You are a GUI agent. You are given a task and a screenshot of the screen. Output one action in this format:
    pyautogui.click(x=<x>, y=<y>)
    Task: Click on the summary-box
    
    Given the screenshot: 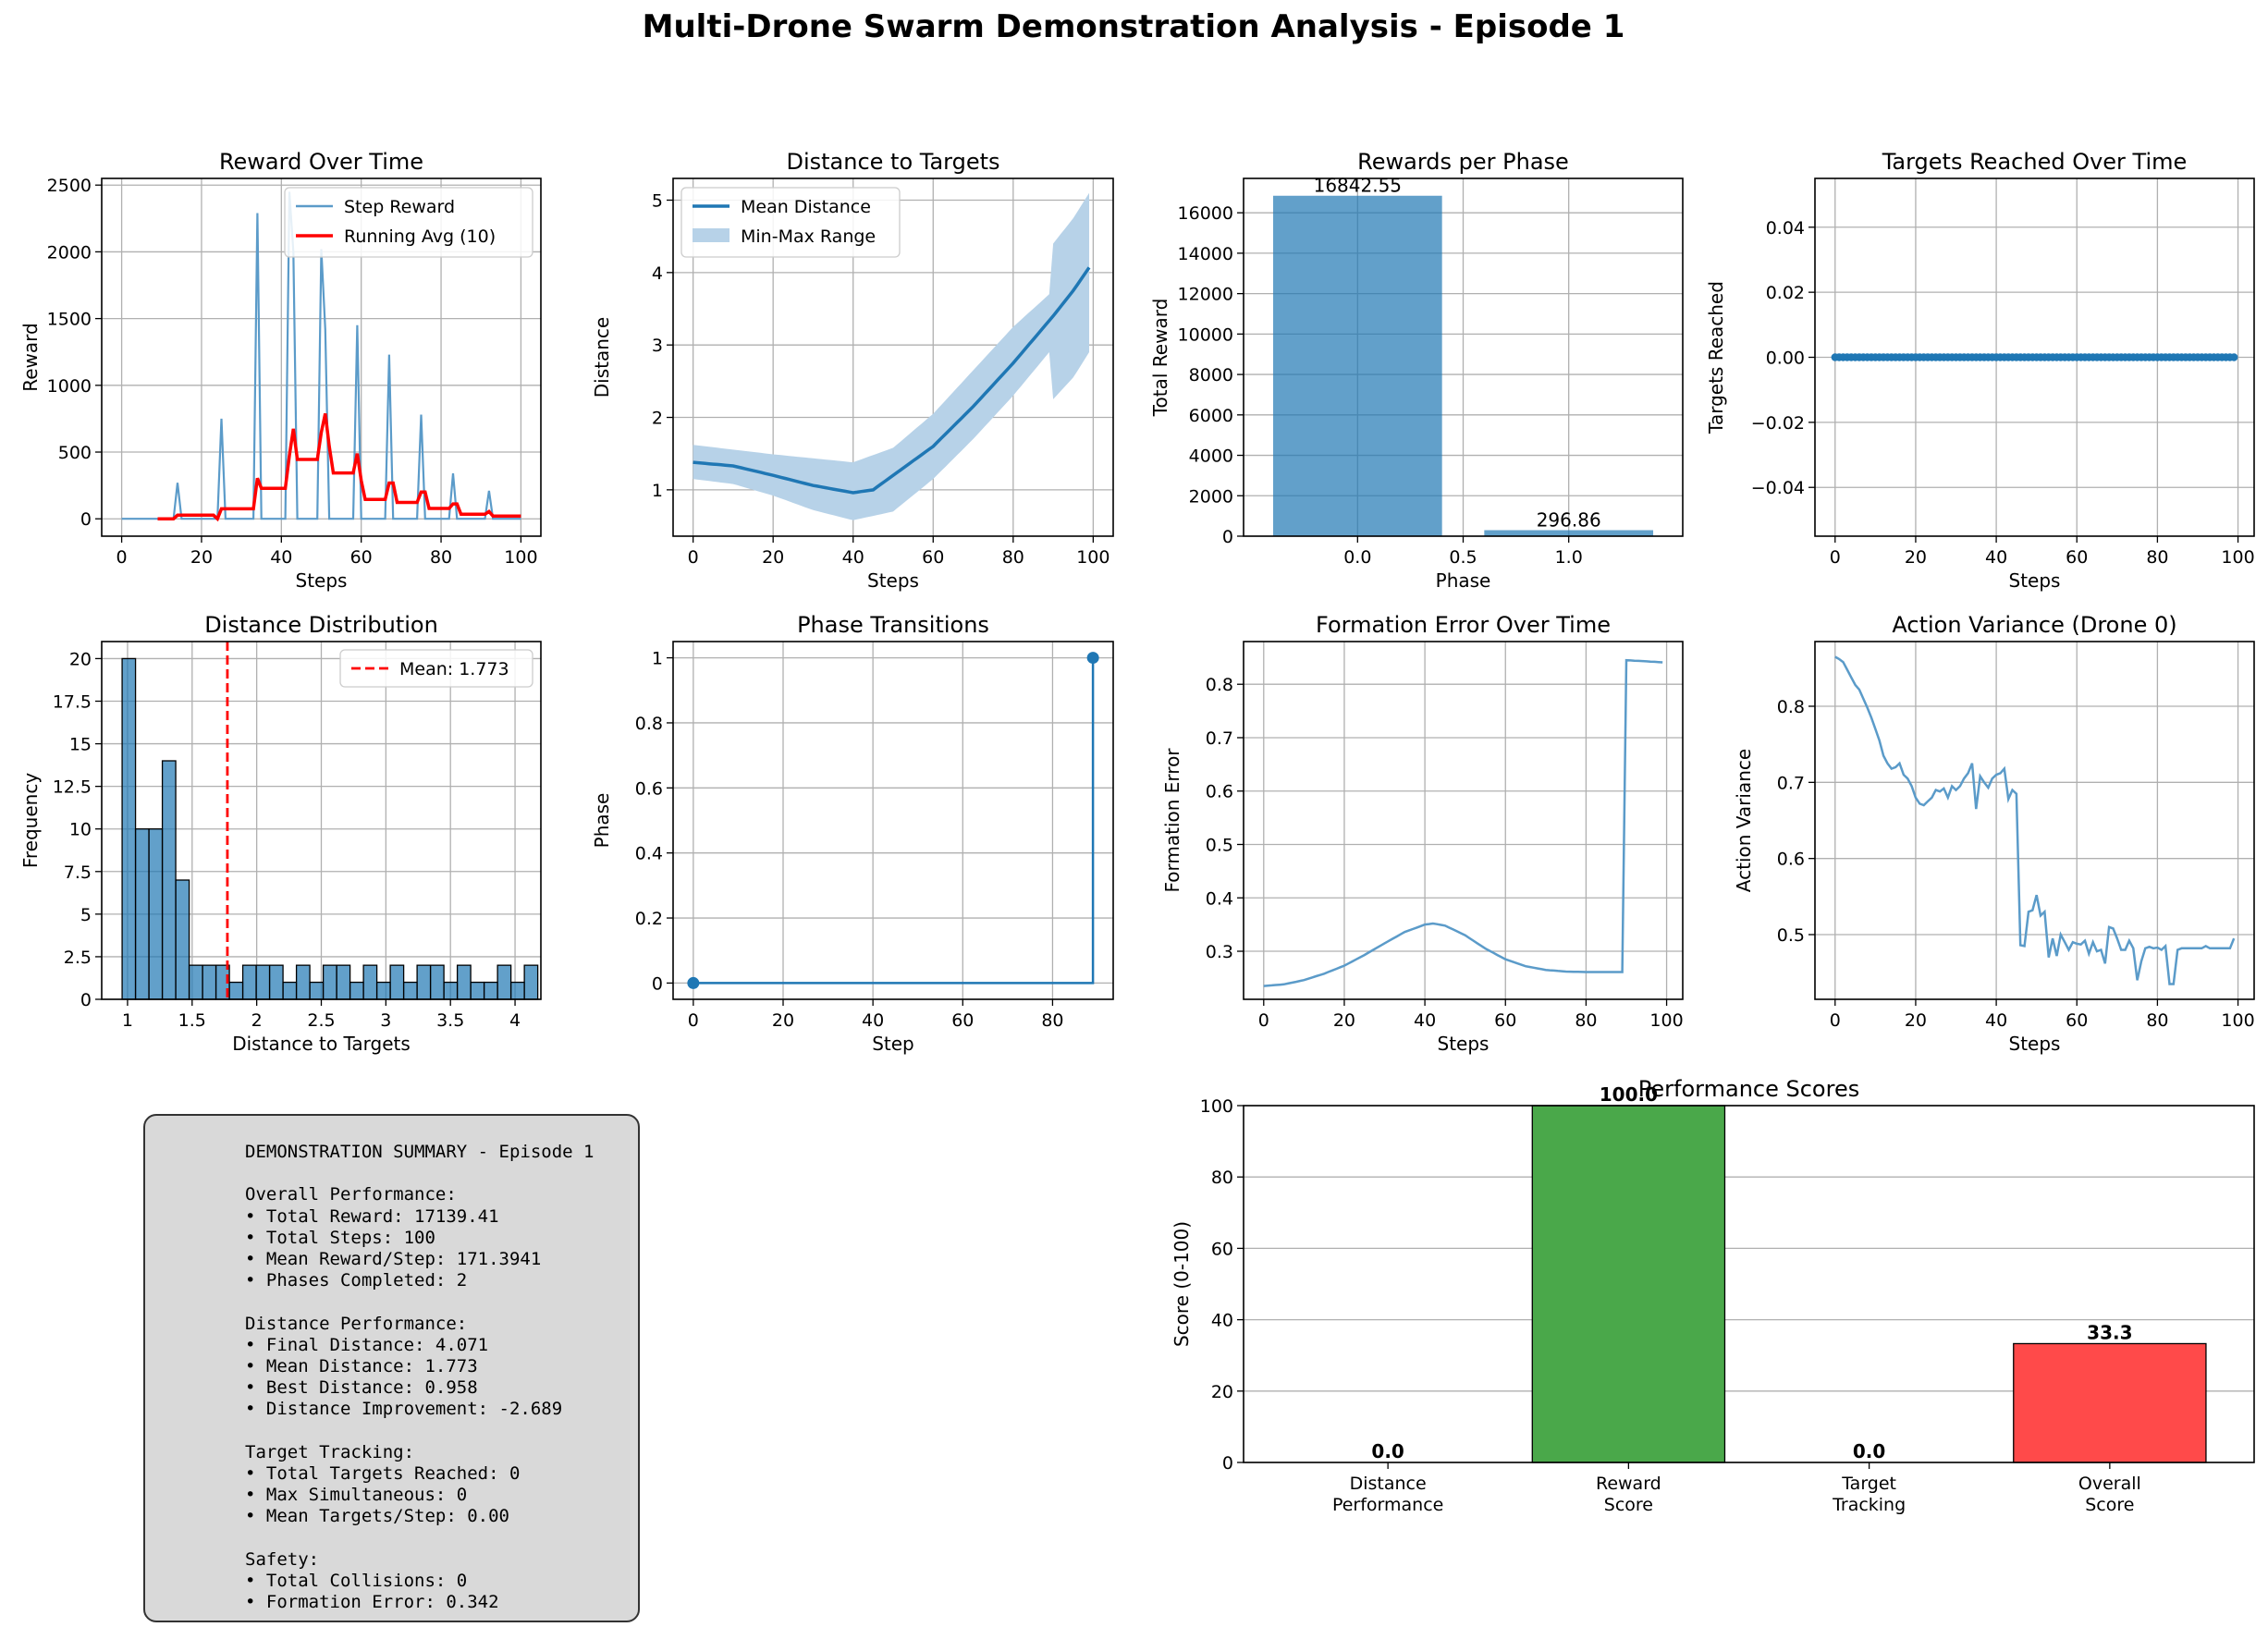 What is the action you would take?
    pyautogui.click(x=391, y=1368)
    